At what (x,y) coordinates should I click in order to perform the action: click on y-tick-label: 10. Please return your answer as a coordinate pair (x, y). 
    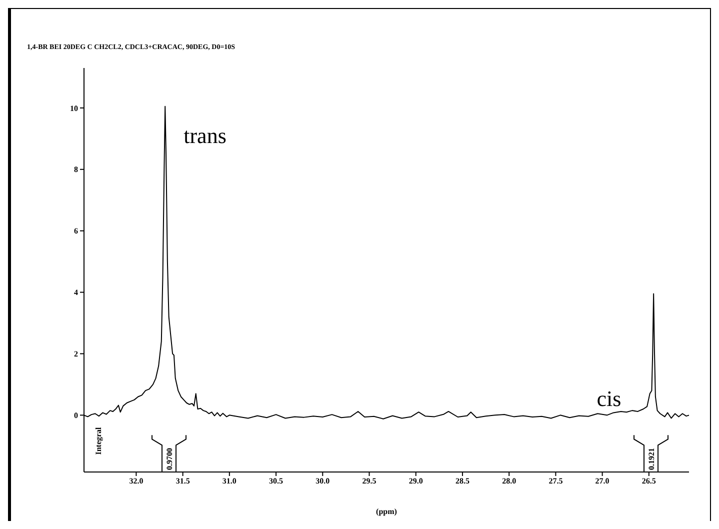
    Looking at the image, I should click on (74, 108).